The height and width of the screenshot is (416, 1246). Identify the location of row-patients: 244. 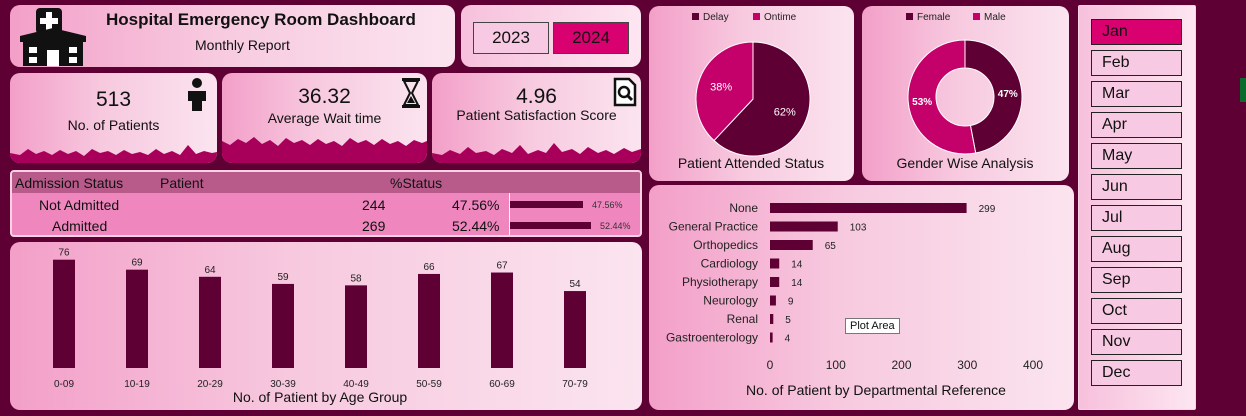
(374, 205).